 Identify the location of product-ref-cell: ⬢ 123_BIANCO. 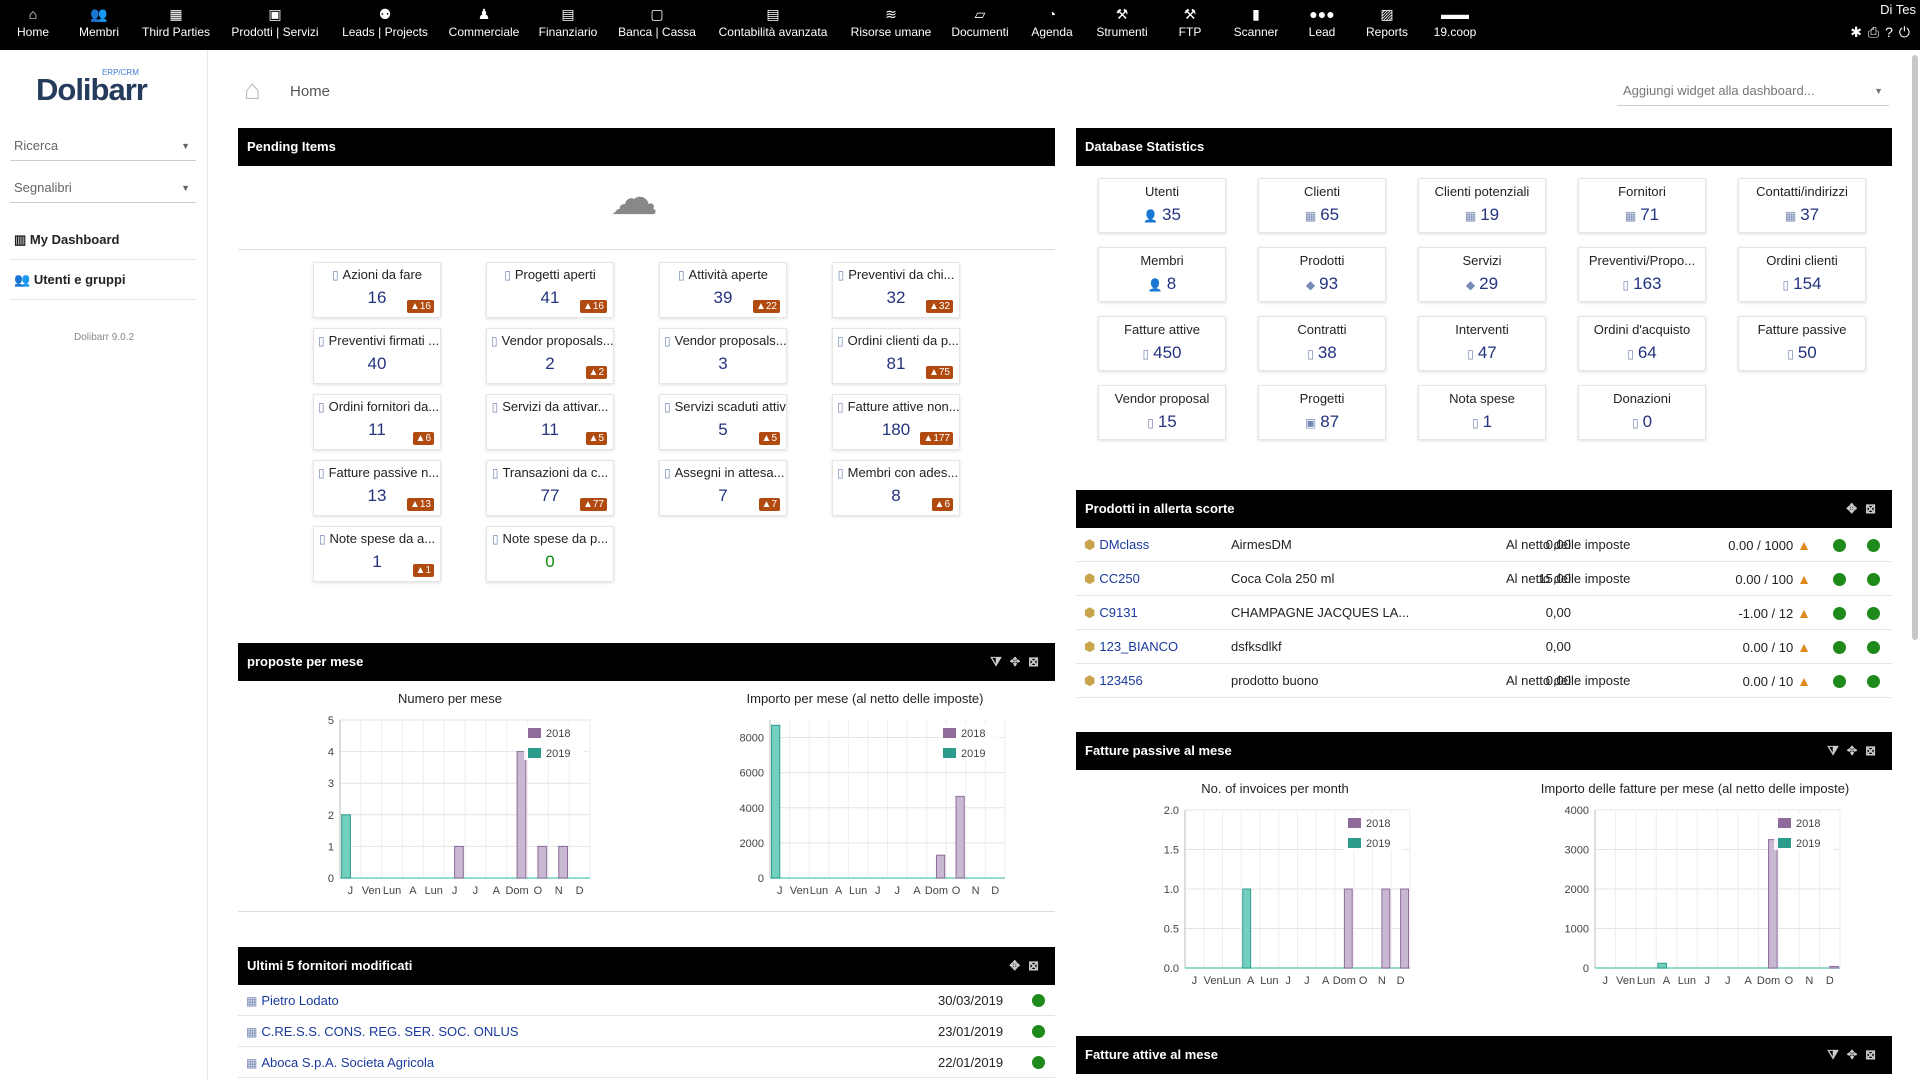
(1131, 647).